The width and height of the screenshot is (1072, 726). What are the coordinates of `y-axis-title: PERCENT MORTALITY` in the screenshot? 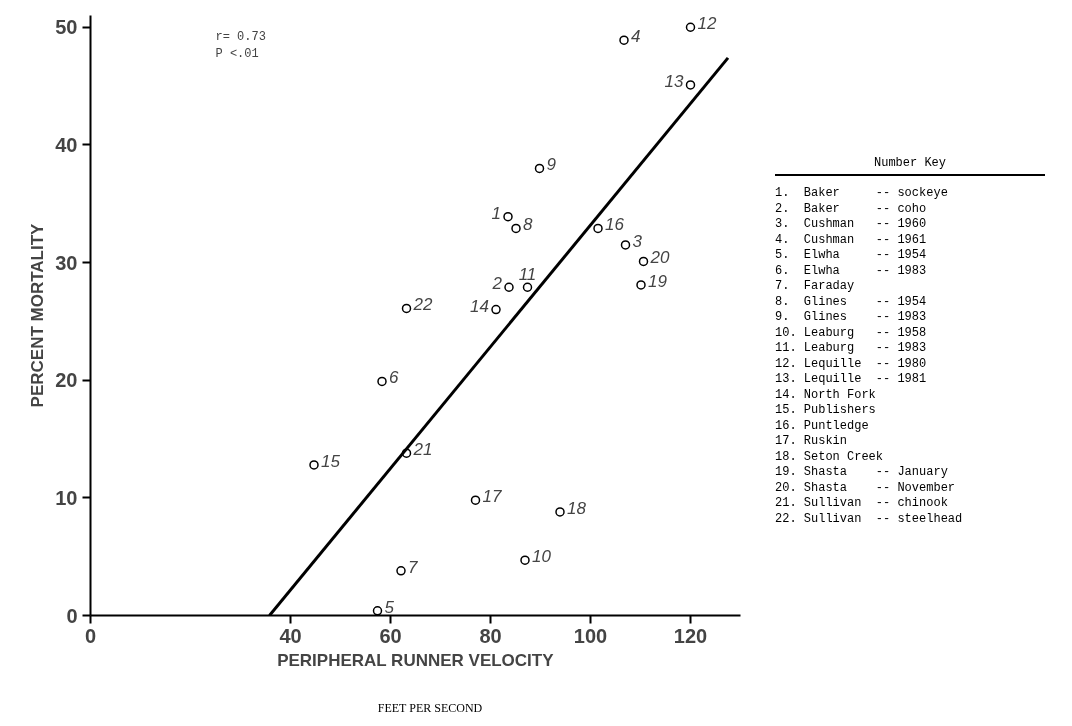 It's located at (38, 315).